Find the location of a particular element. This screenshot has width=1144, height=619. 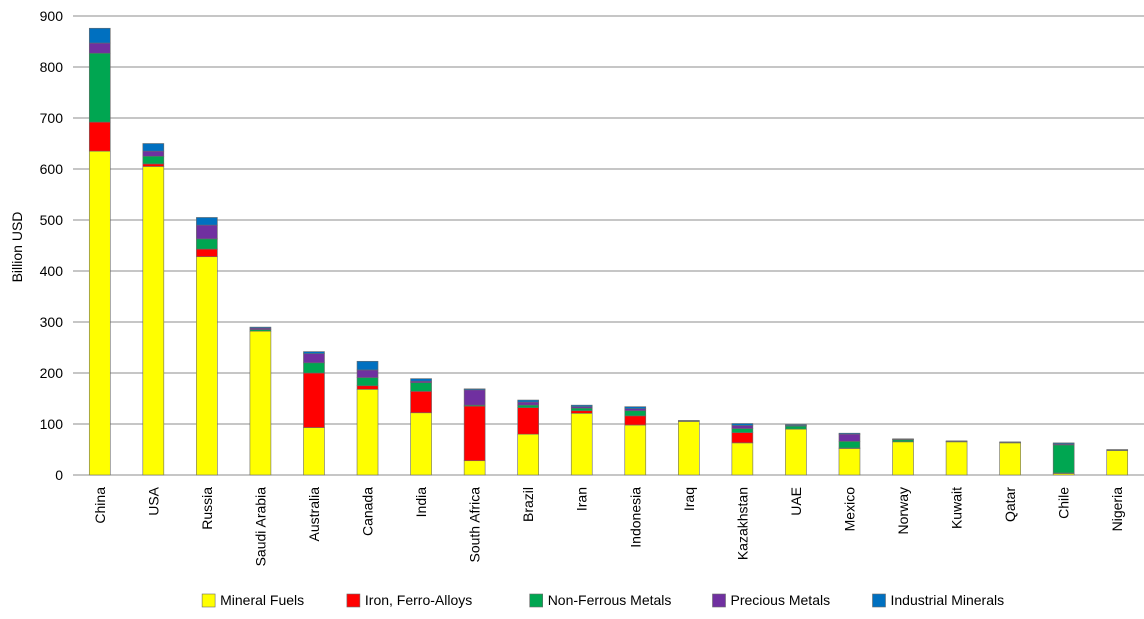

x-tick-label: USA is located at coordinates (153, 500).